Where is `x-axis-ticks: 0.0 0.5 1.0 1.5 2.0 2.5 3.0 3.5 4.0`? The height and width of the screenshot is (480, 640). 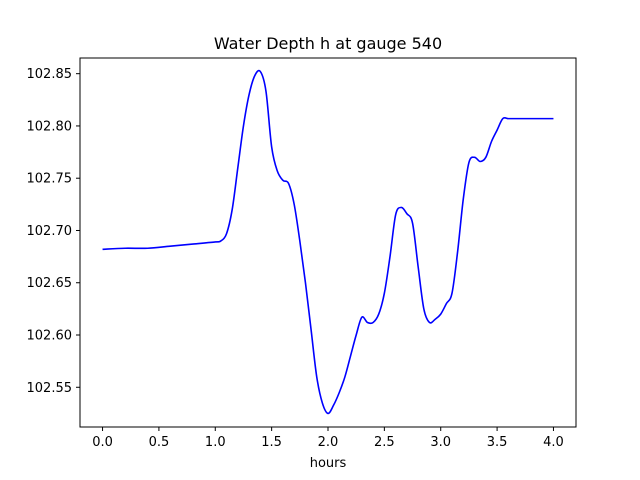 x-axis-ticks: 0.0 0.5 1.0 1.5 2.0 2.5 3.0 3.5 4.0 is located at coordinates (328, 438).